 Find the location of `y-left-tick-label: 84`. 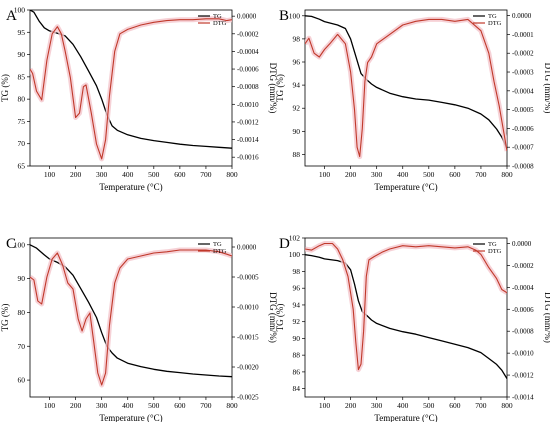

y-left-tick-label: 84 is located at coordinates (297, 388).